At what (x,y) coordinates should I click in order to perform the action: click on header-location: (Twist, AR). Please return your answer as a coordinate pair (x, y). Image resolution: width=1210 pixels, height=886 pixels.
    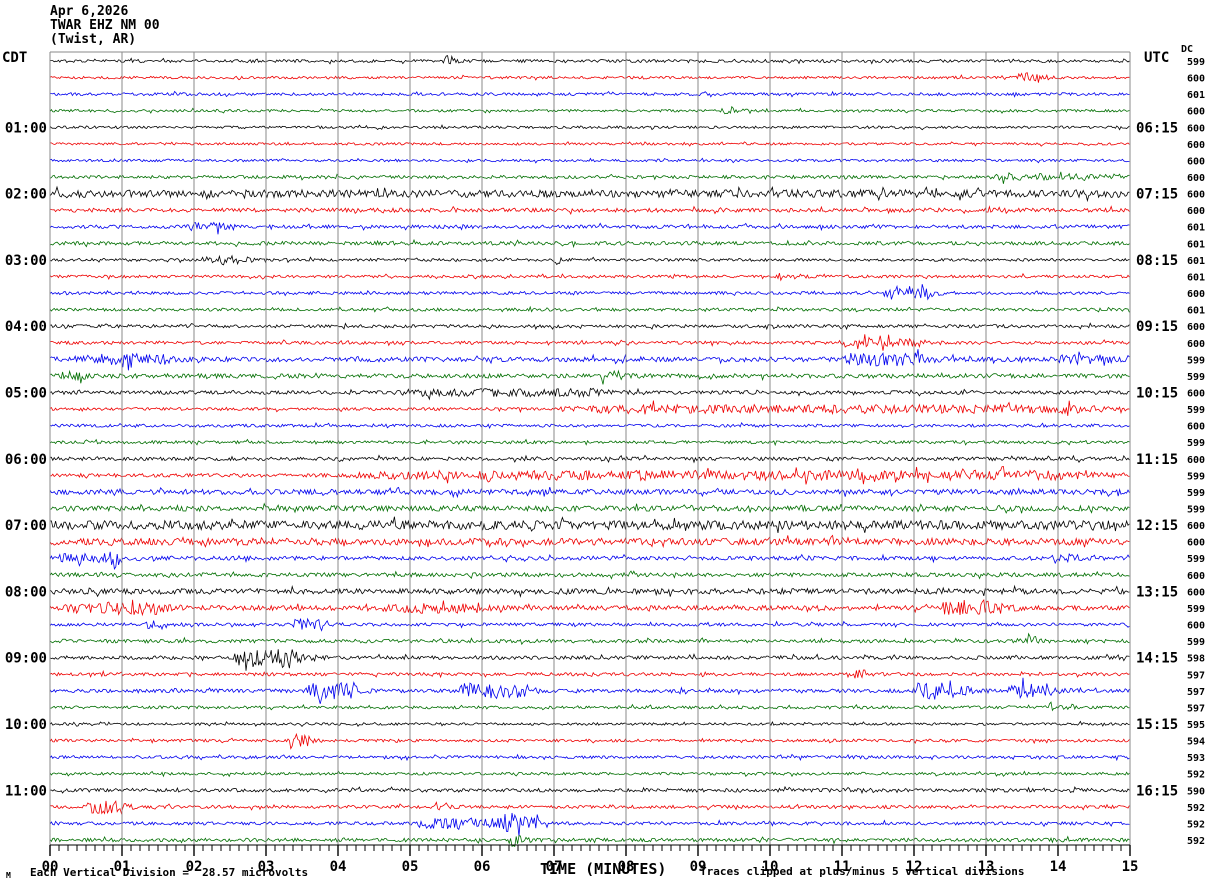
    Looking at the image, I should click on (93, 39).